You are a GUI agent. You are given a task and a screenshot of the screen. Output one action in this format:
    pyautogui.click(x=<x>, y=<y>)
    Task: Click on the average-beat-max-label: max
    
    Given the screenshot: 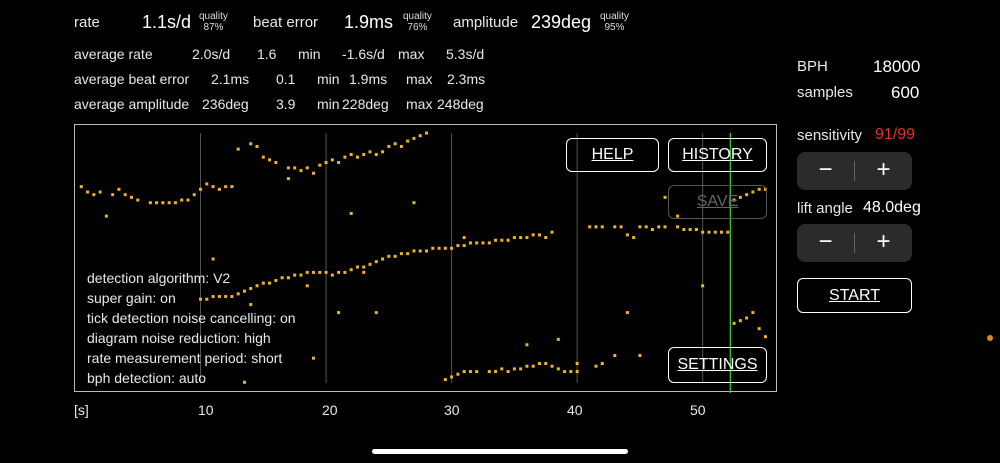 What is the action you would take?
    pyautogui.click(x=419, y=79)
    